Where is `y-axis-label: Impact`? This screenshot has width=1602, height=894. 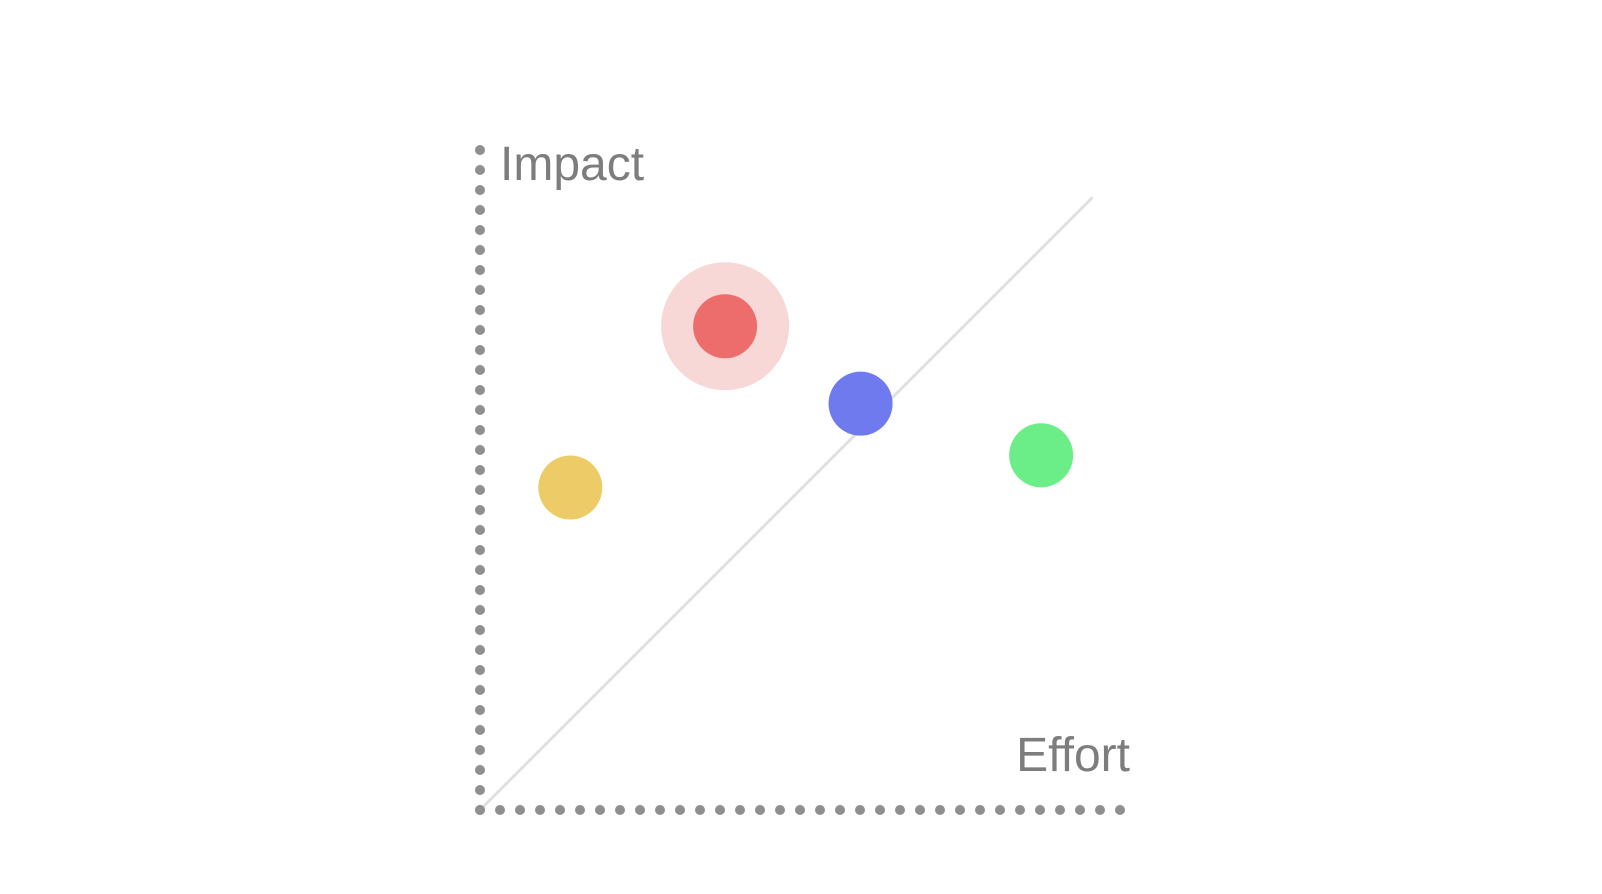 y-axis-label: Impact is located at coordinates (572, 164).